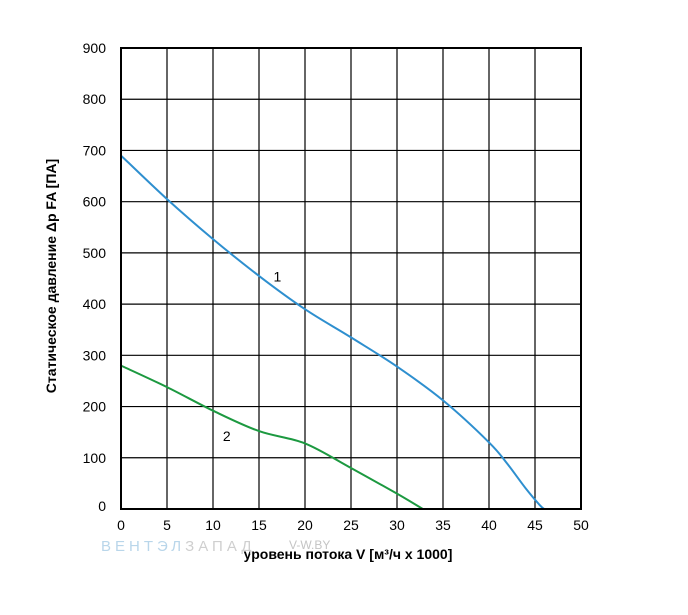 Image resolution: width=688 pixels, height=615 pixels. I want to click on x-axis-title: уровень потока V [м³/ч x 1000], so click(348, 554).